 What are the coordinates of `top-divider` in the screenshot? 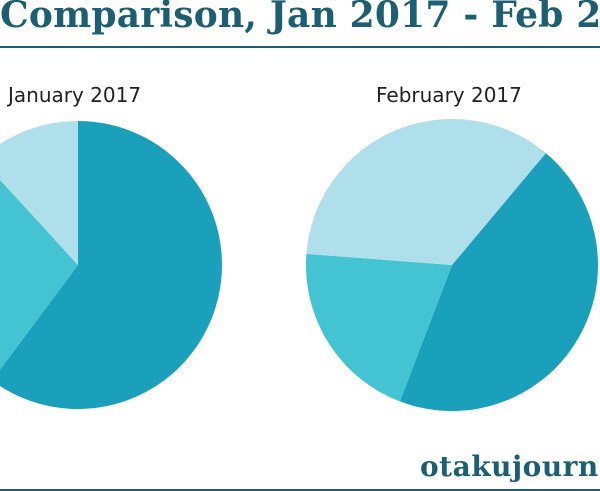 It's located at (300, 47).